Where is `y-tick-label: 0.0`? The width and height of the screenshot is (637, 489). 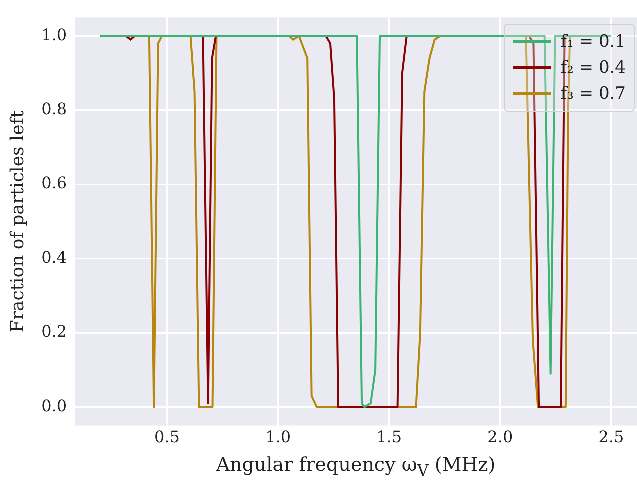 y-tick-label: 0.0 is located at coordinates (55, 406).